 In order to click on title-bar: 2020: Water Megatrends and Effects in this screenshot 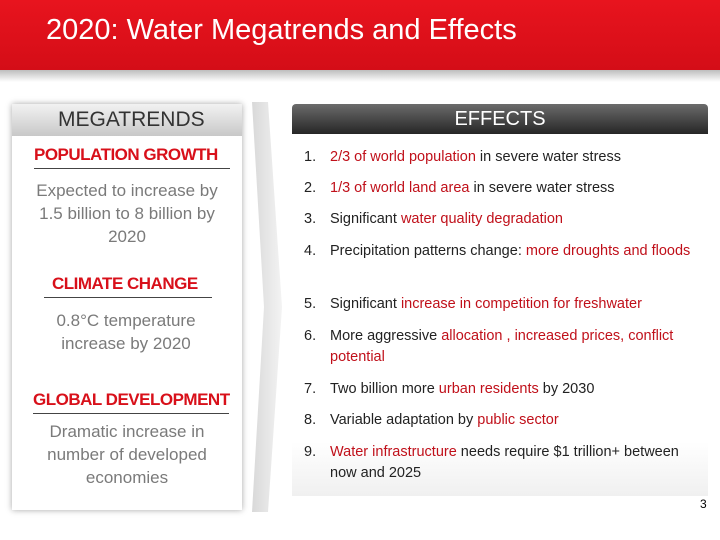, I will do `click(360, 35)`.